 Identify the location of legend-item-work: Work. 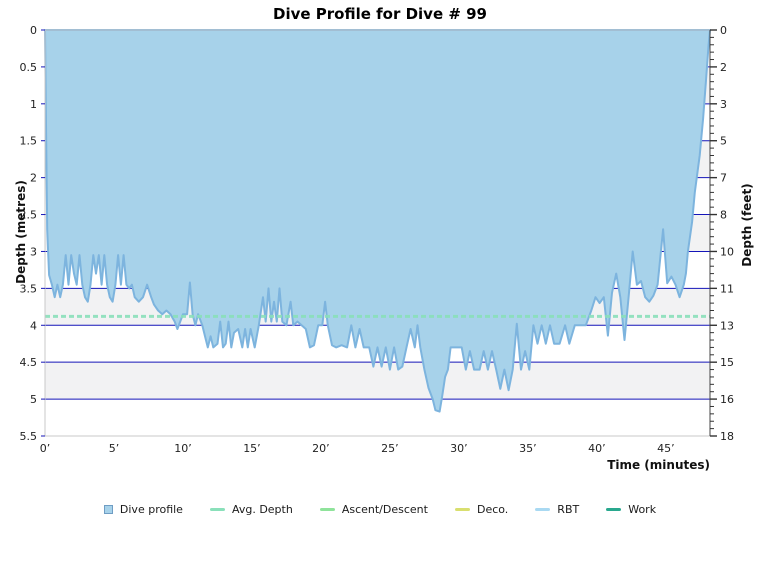
(631, 509).